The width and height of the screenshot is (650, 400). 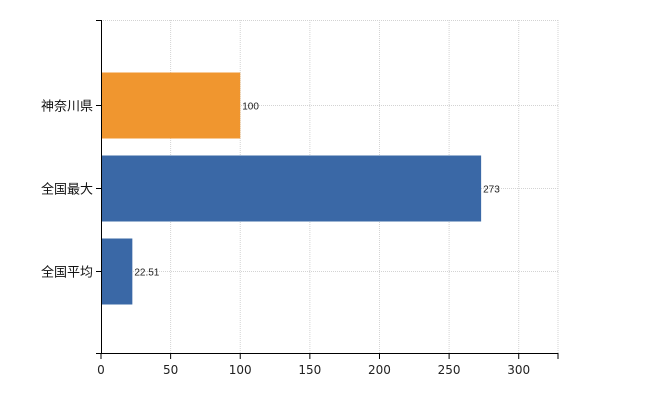 I want to click on x-tick-label: 200, so click(x=379, y=370).